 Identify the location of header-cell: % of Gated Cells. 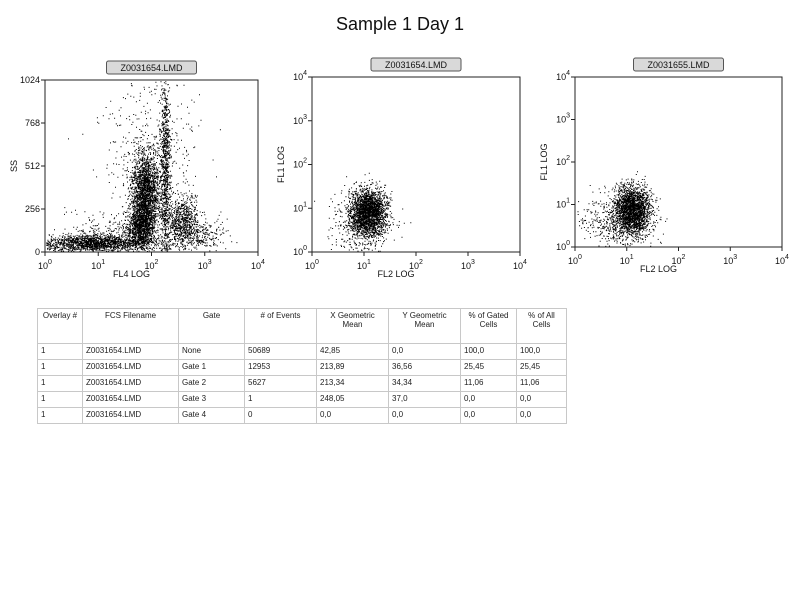
(488, 326).